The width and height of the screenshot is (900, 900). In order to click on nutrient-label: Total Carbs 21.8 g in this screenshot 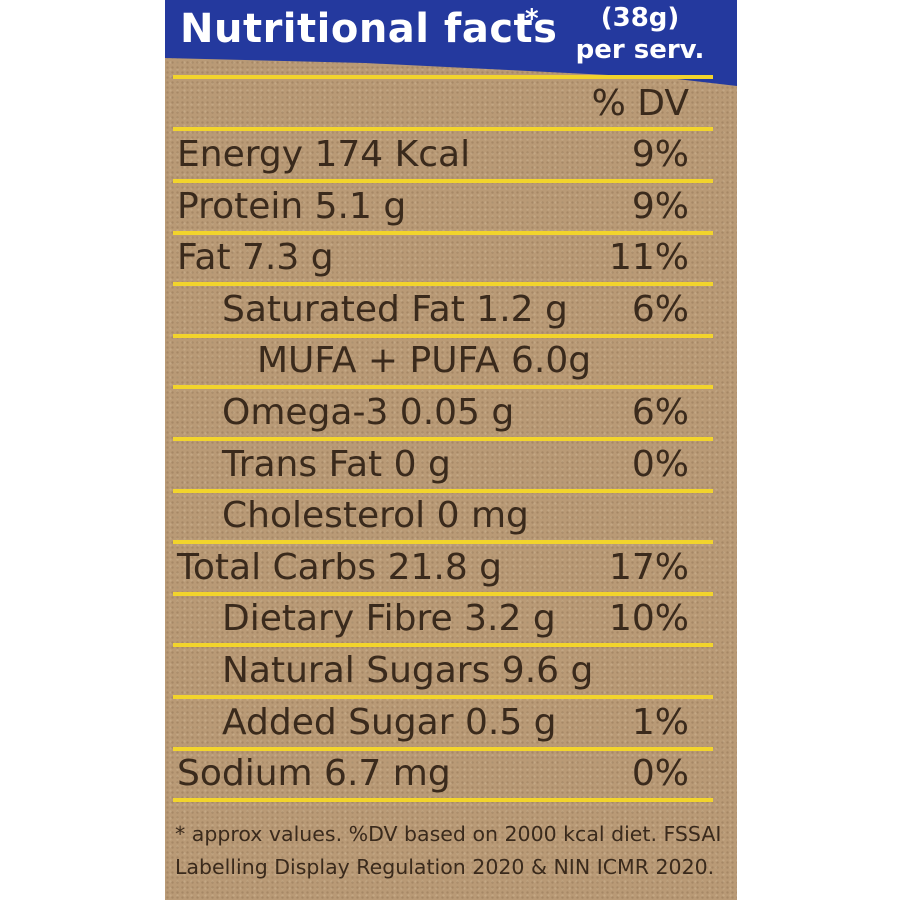, I will do `click(340, 567)`.